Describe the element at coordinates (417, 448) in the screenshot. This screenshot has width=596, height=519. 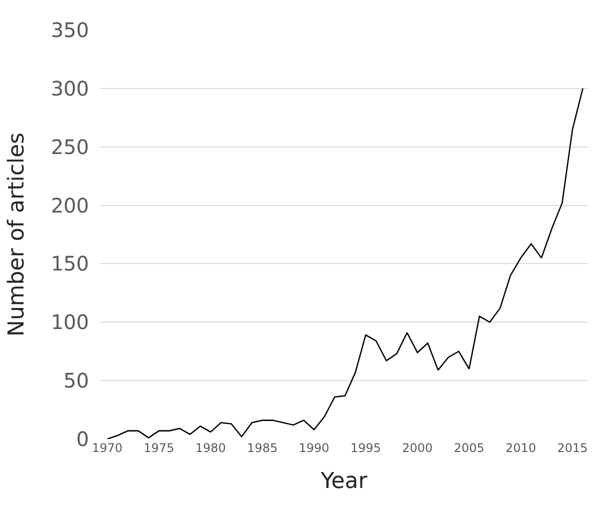
I see `x-tick-label: 2000` at that location.